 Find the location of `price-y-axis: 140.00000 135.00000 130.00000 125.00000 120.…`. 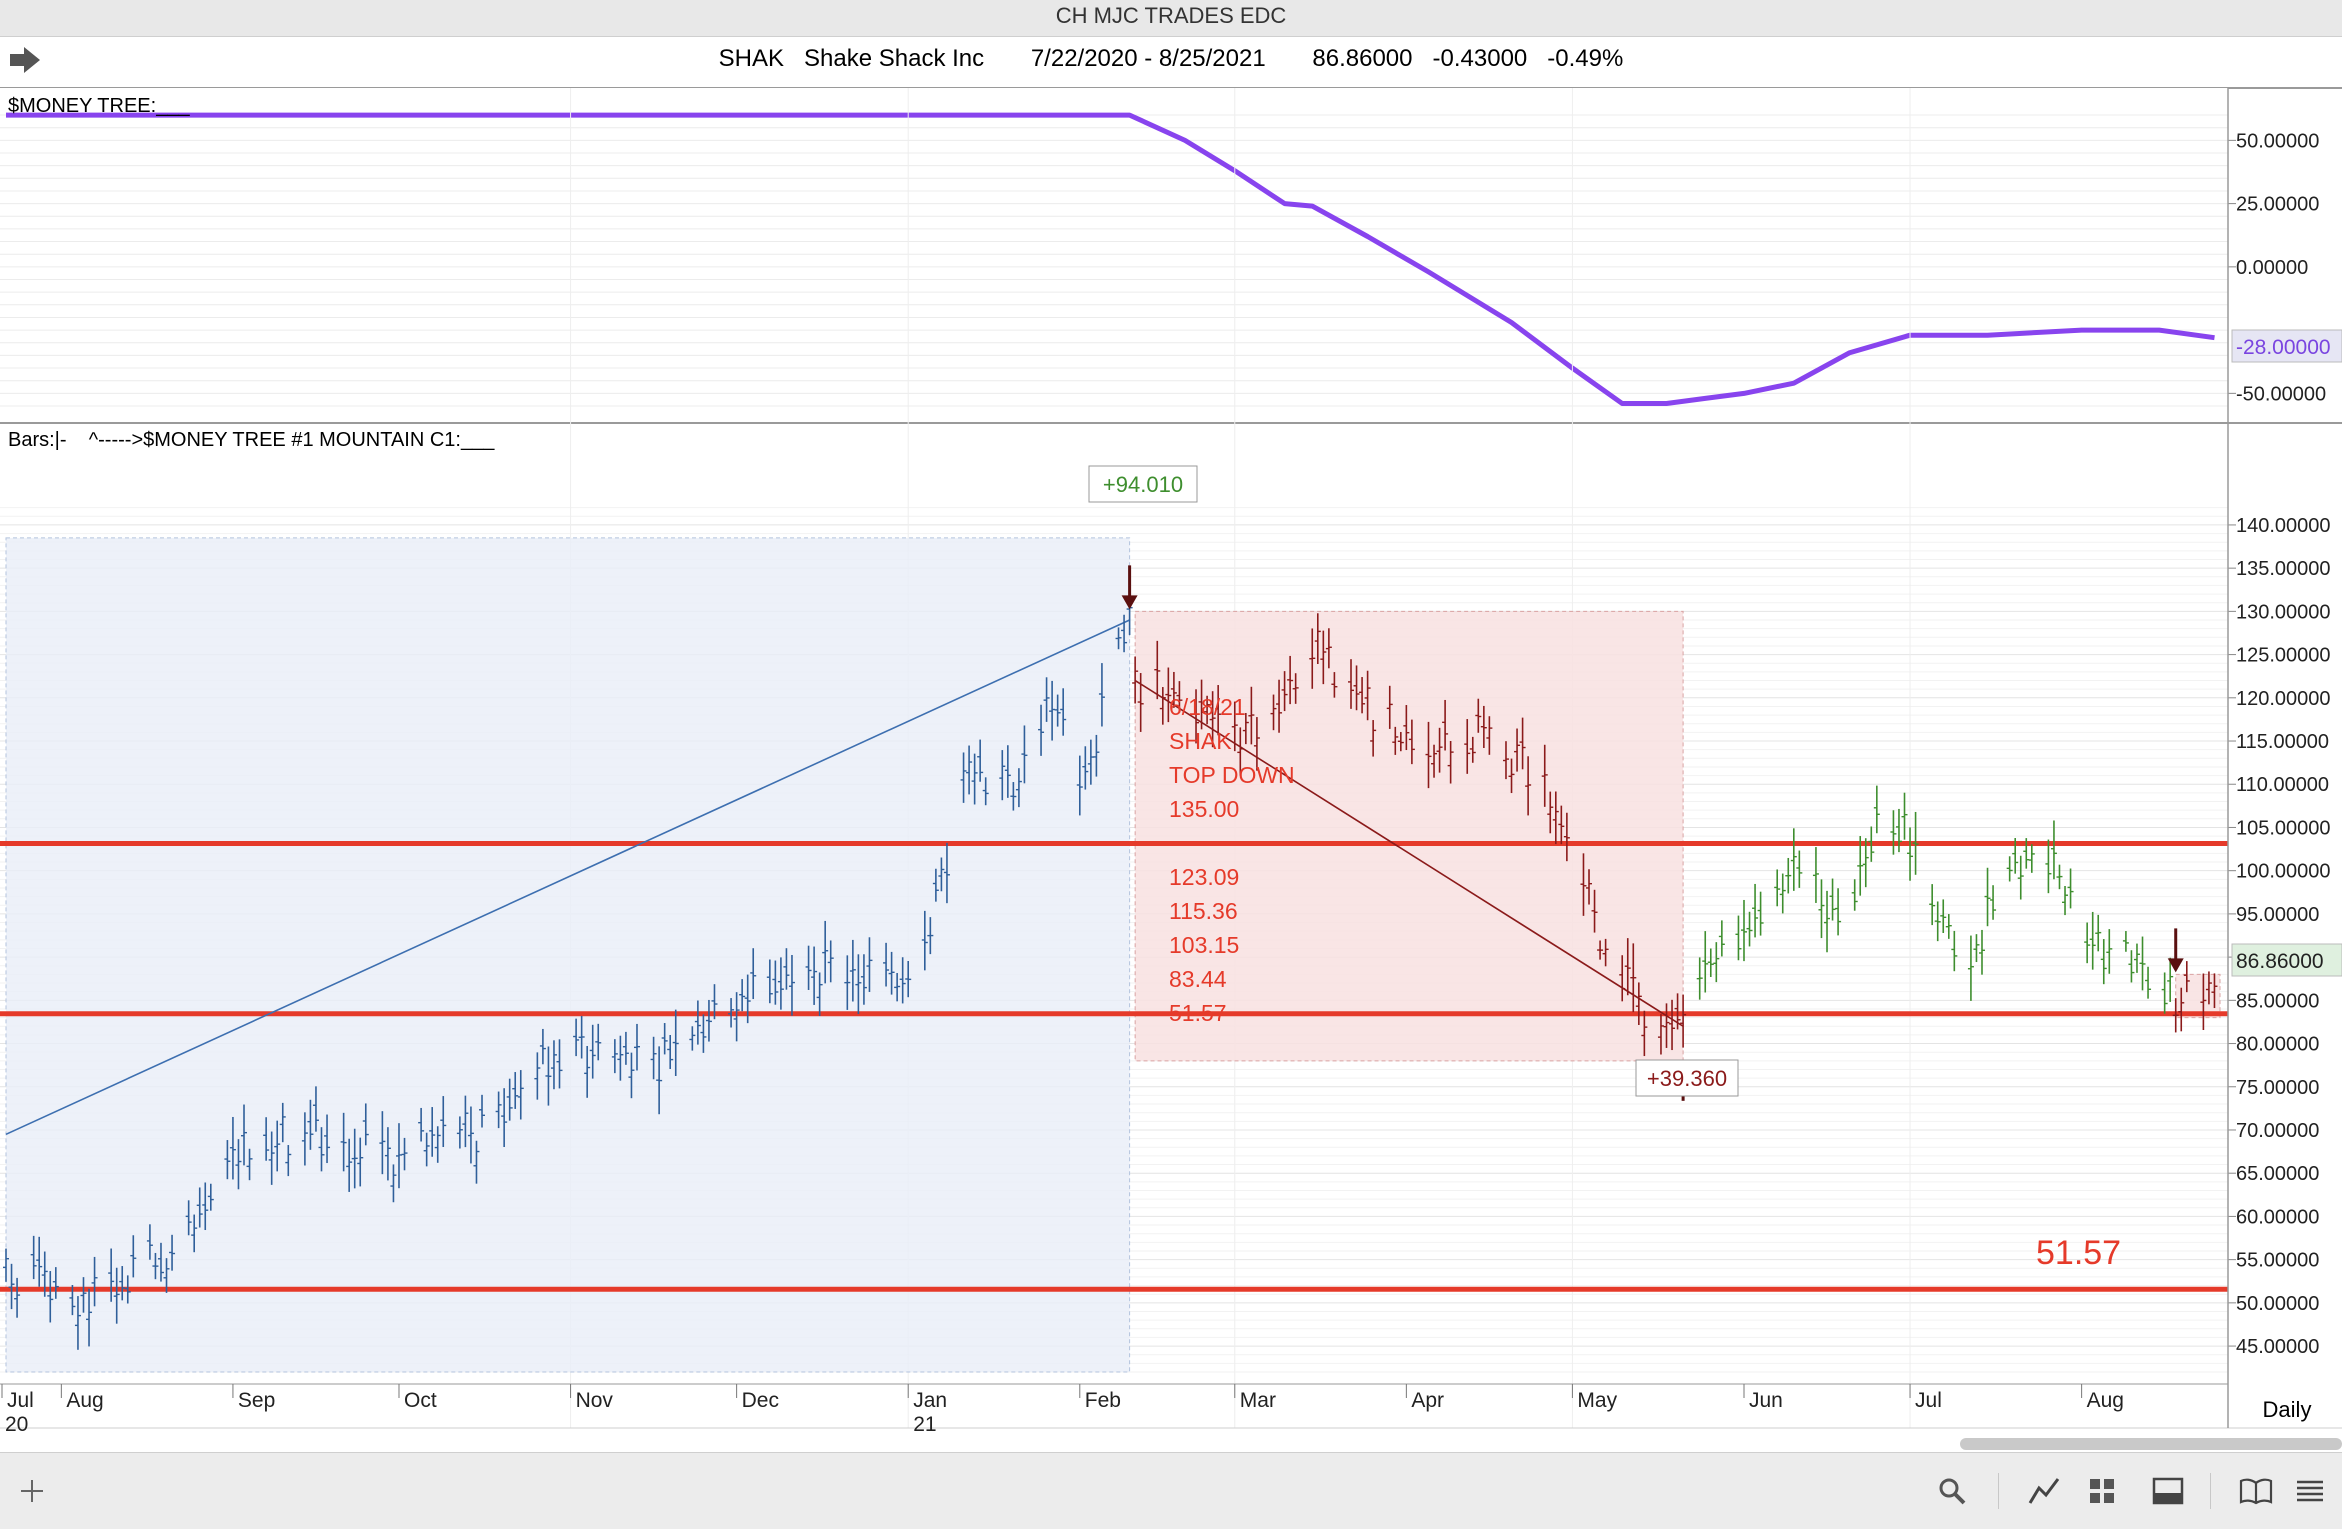

price-y-axis: 140.00000 135.00000 130.00000 125.00000 120.… is located at coordinates (2279, 936).